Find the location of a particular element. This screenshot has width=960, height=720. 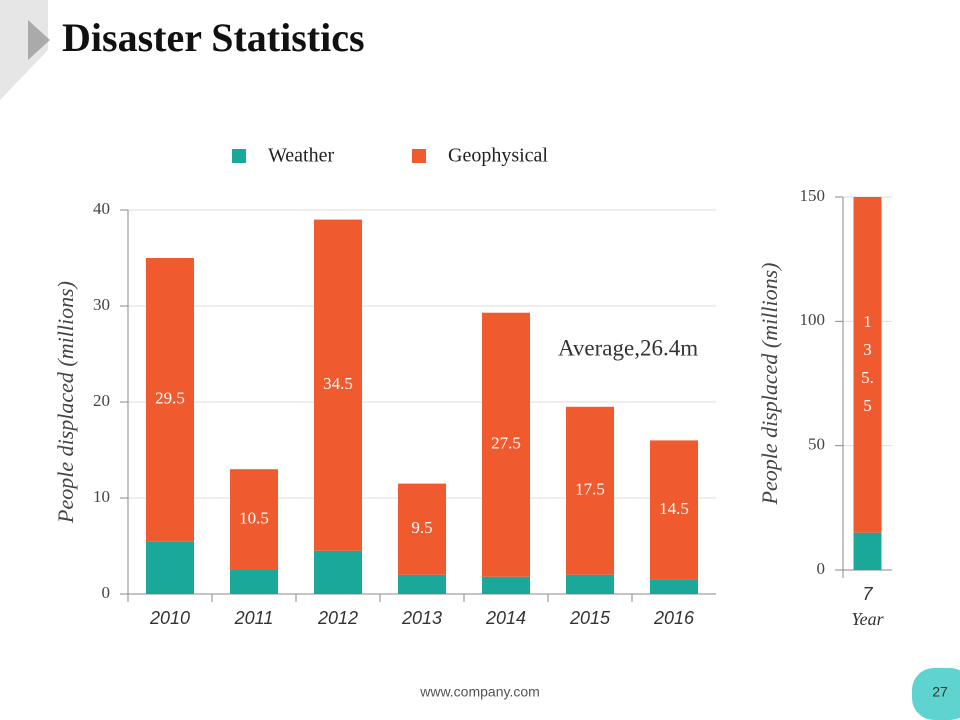

corner-arrow is located at coordinates (39, 40).